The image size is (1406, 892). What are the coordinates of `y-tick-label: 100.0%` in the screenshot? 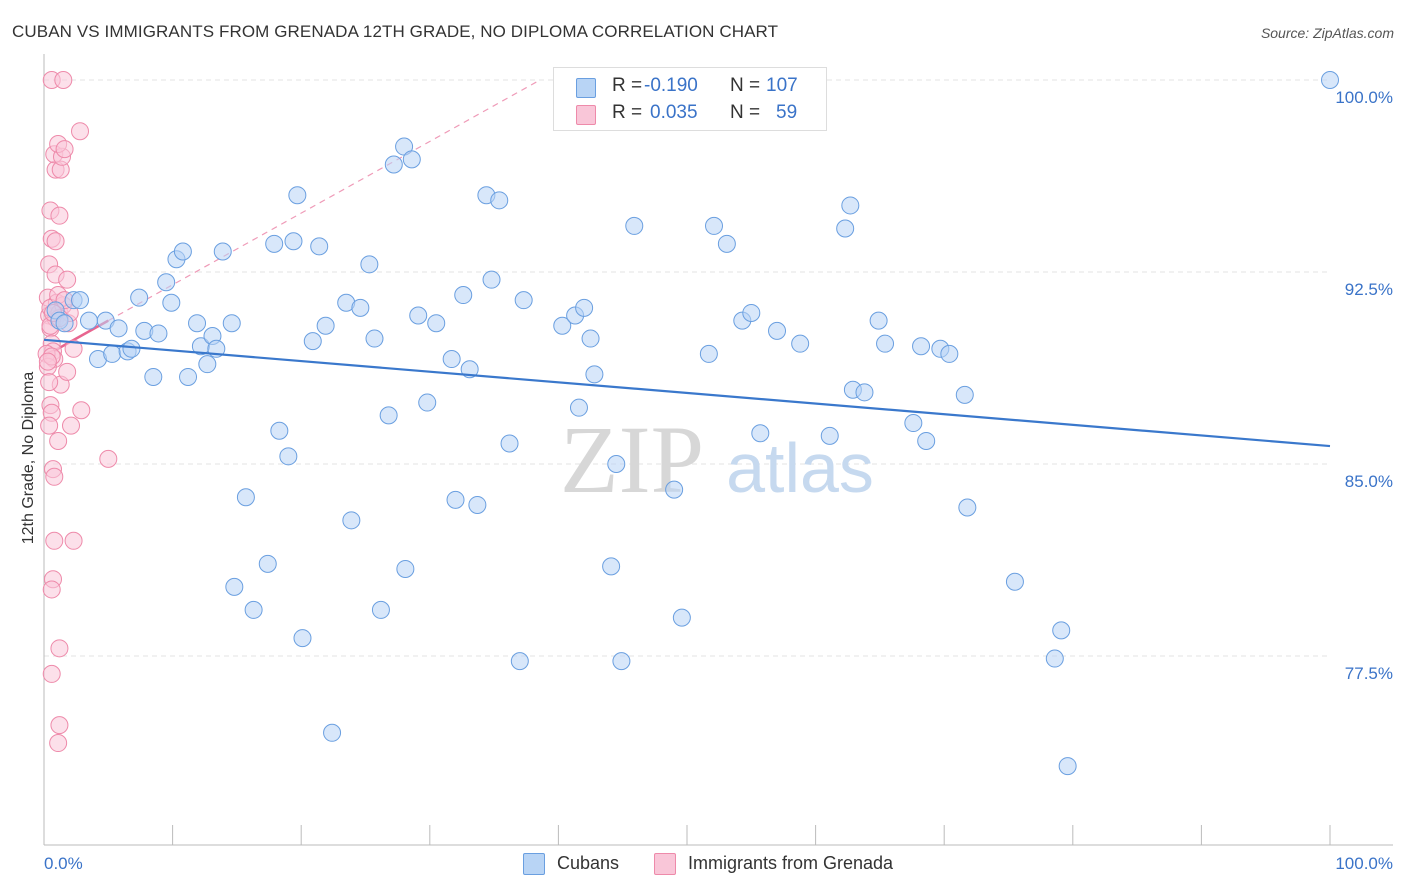 It's located at (1364, 97).